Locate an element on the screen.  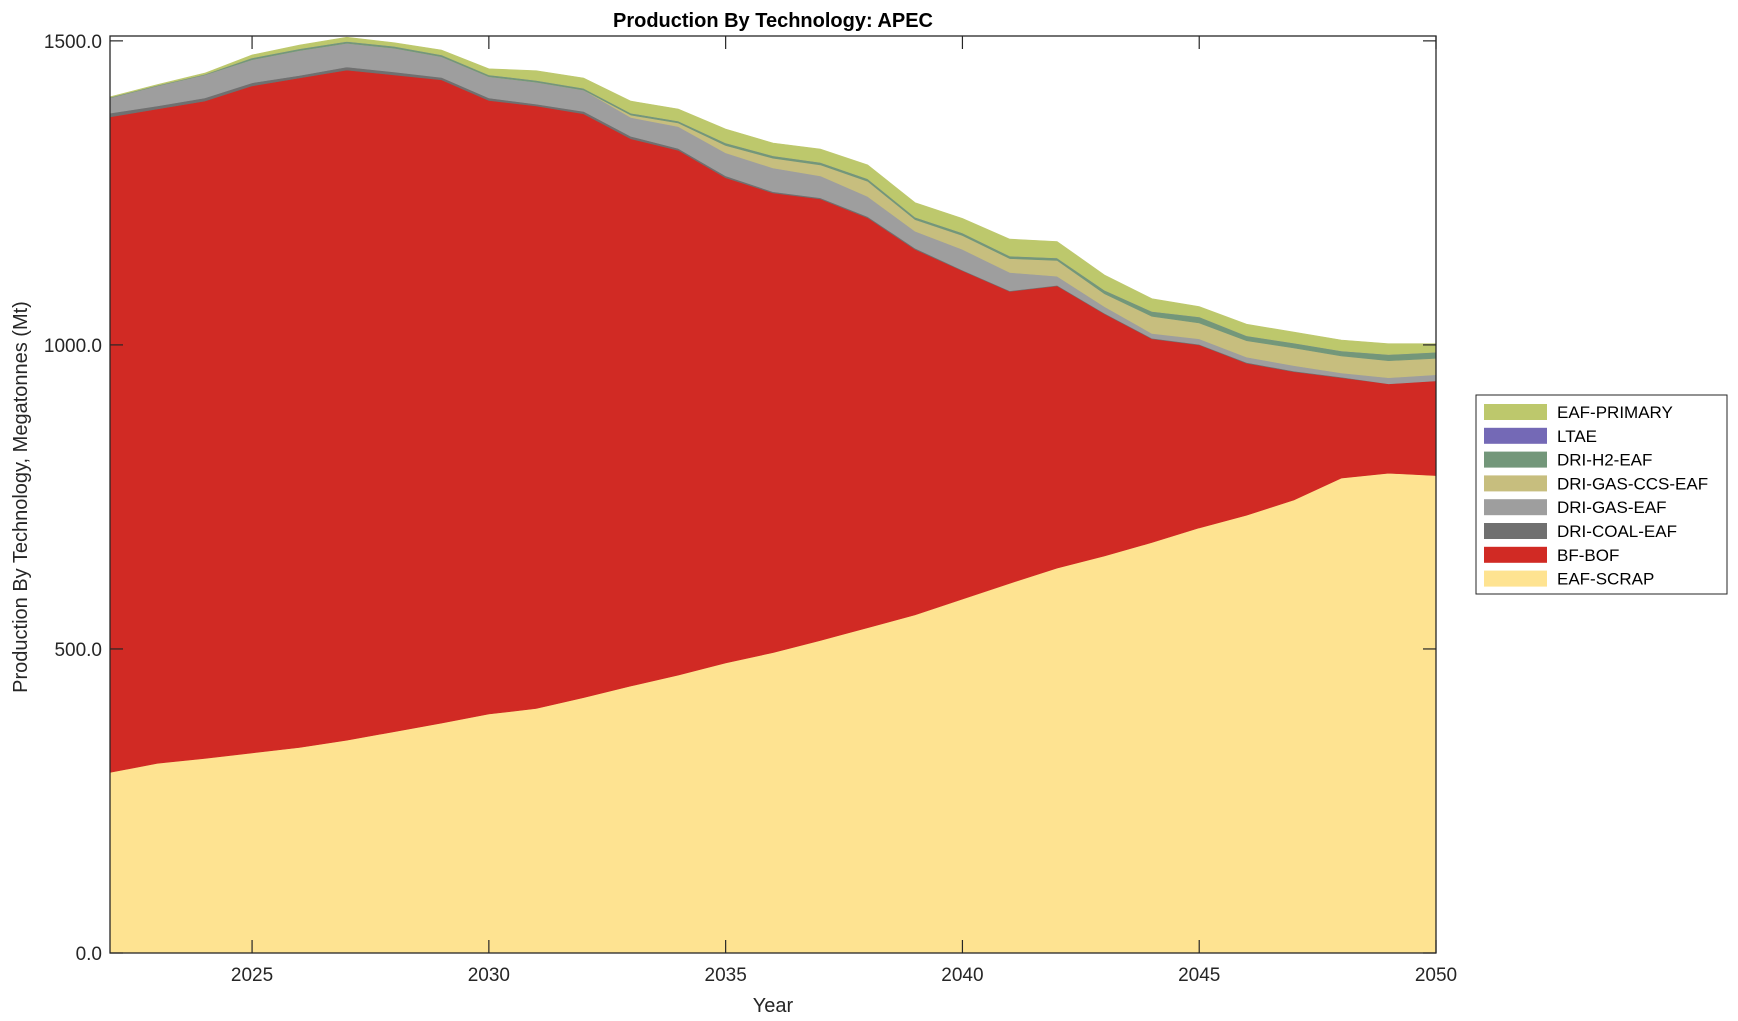
legend-swatch-dri-gas-eaf is located at coordinates (1515, 507).